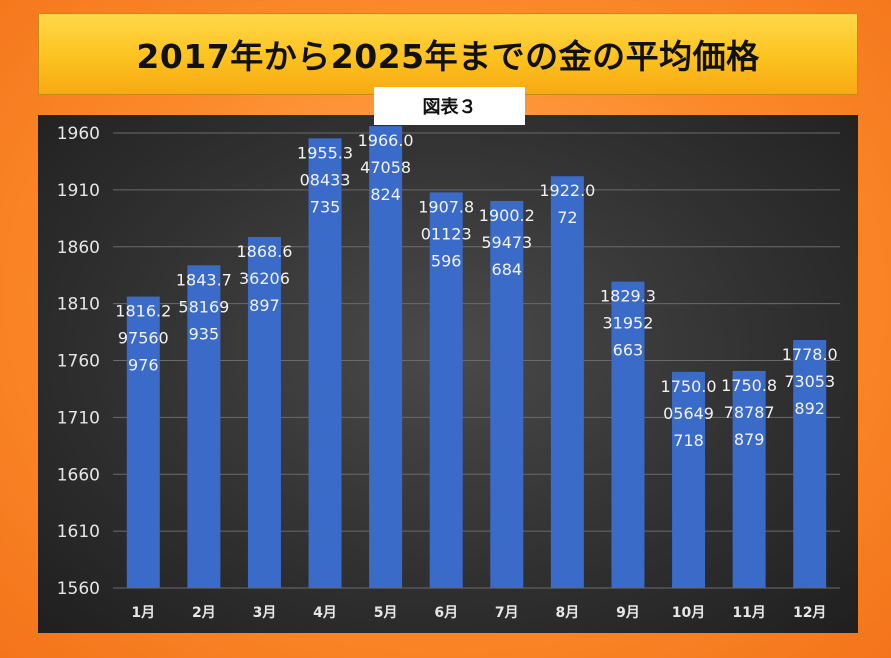 The image size is (891, 658). I want to click on data-label: 1816.2, so click(143, 311).